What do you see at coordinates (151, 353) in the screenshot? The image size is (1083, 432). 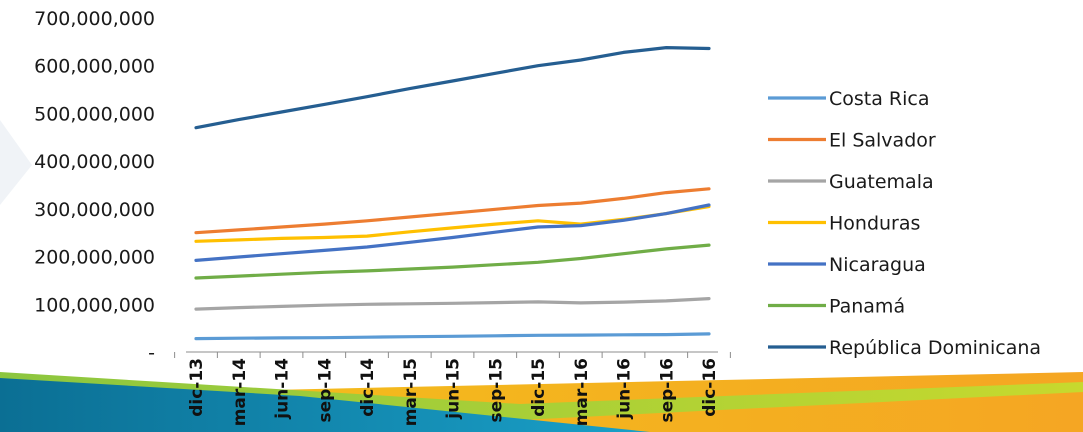 I see `y-tick-label: -` at bounding box center [151, 353].